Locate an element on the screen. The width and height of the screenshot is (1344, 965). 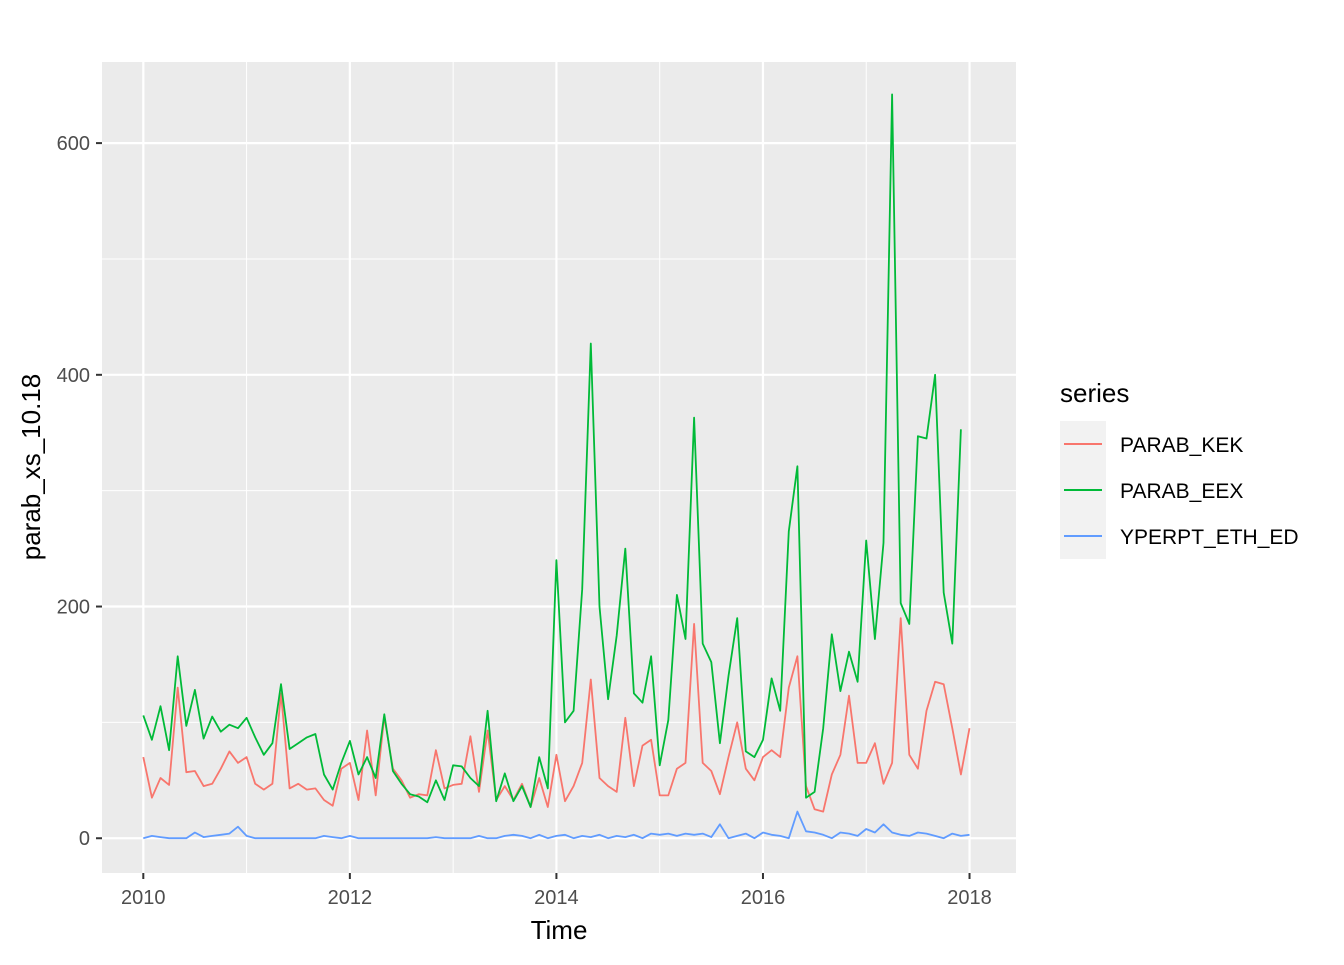
legend-label: PARAB_KEK is located at coordinates (1181, 445).